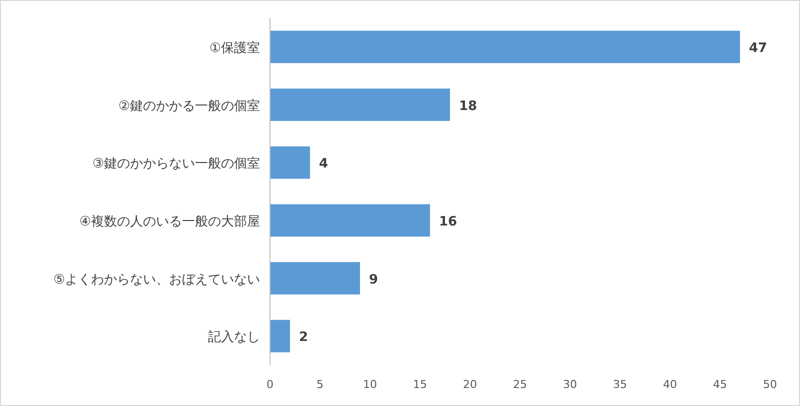 The height and width of the screenshot is (406, 800). I want to click on y-tick-label: ④複数の人のいる一般の大部屋, so click(169, 222).